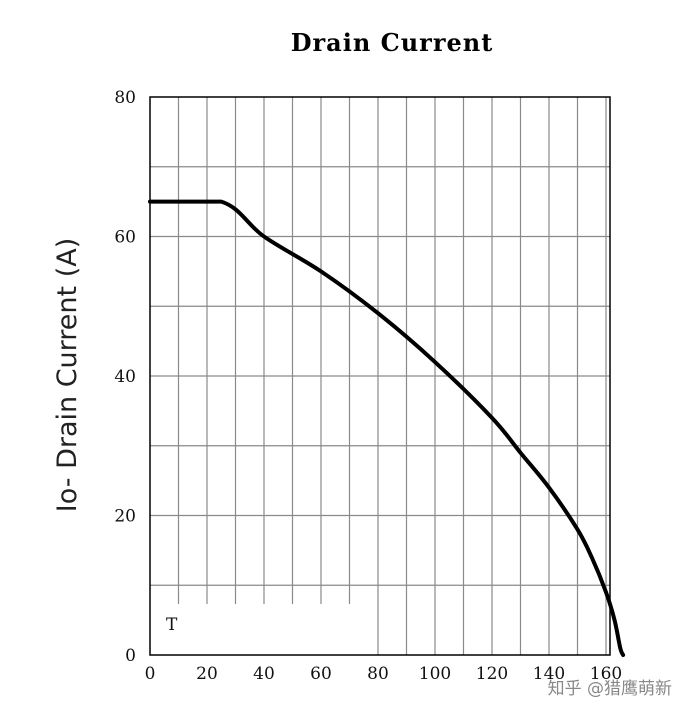 The image size is (687, 727). Describe the element at coordinates (125, 238) in the screenshot. I see `y-tick-label: 60` at that location.